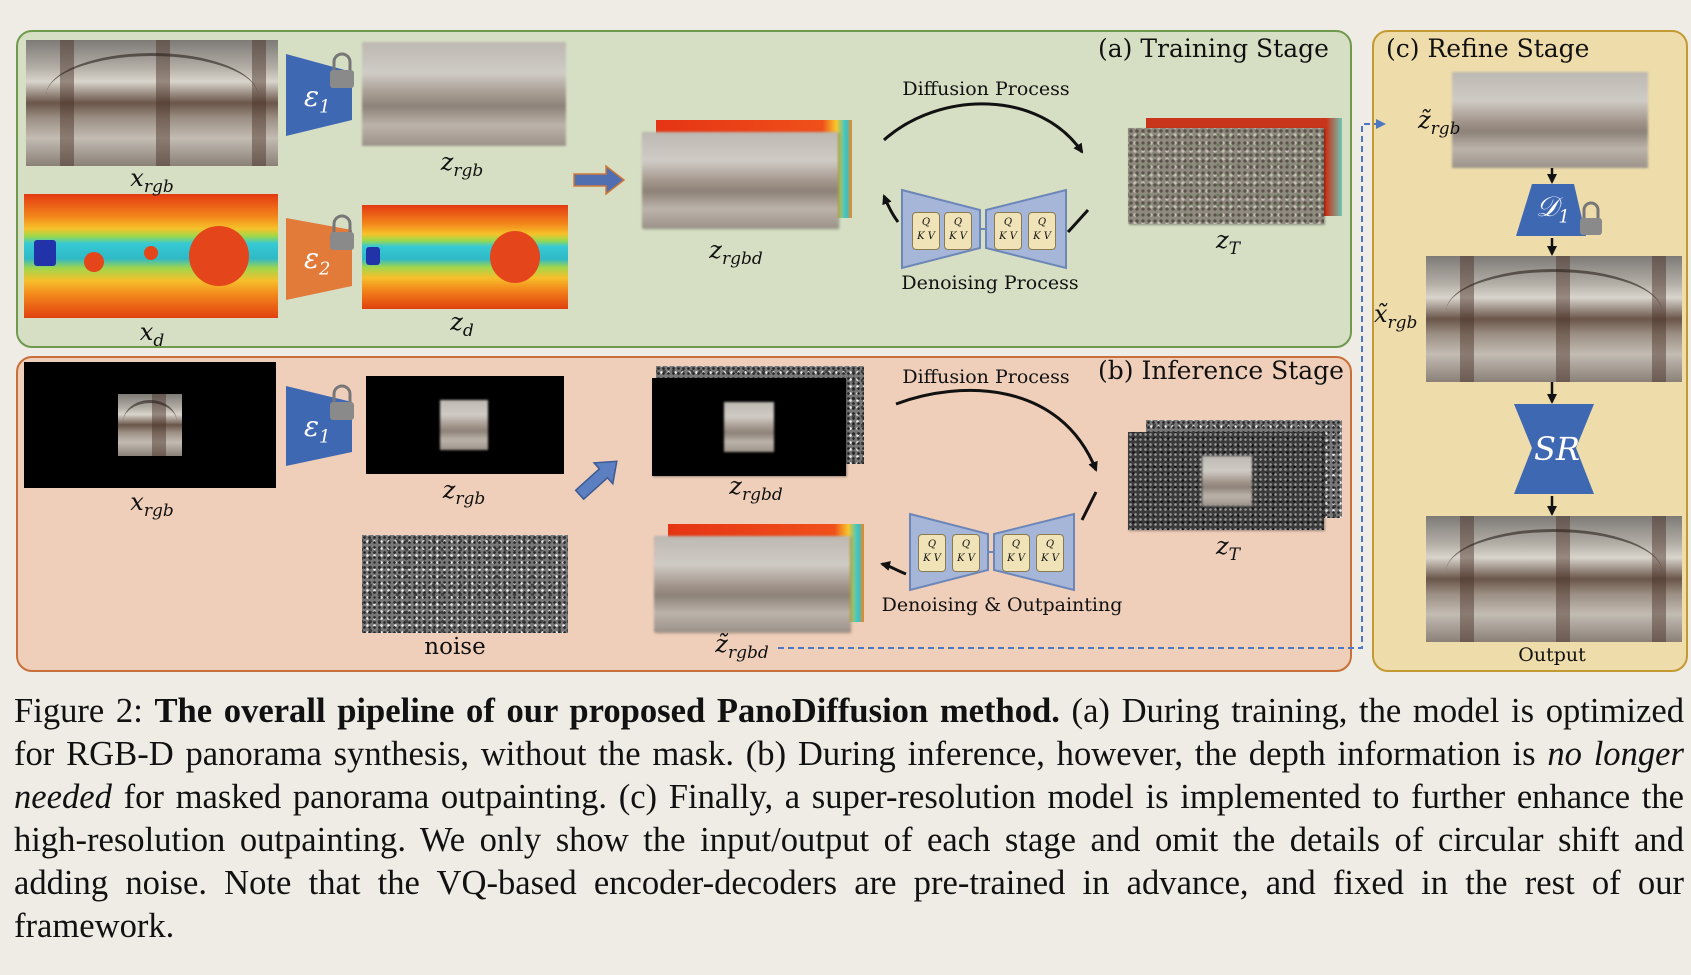  Describe the element at coordinates (1228, 242) in the screenshot. I see `training-z-t-label: zT` at that location.